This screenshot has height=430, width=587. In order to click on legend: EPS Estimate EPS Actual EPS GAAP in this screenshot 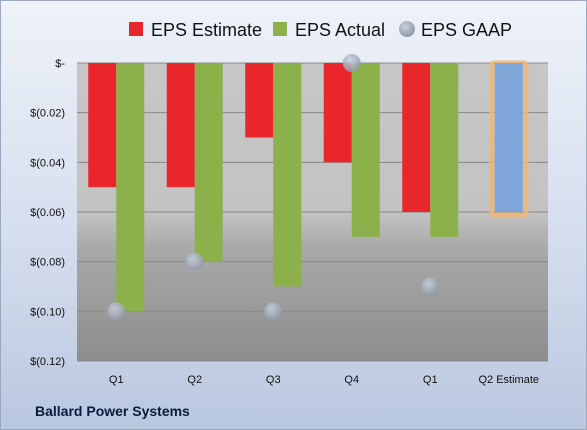, I will do `click(320, 30)`.